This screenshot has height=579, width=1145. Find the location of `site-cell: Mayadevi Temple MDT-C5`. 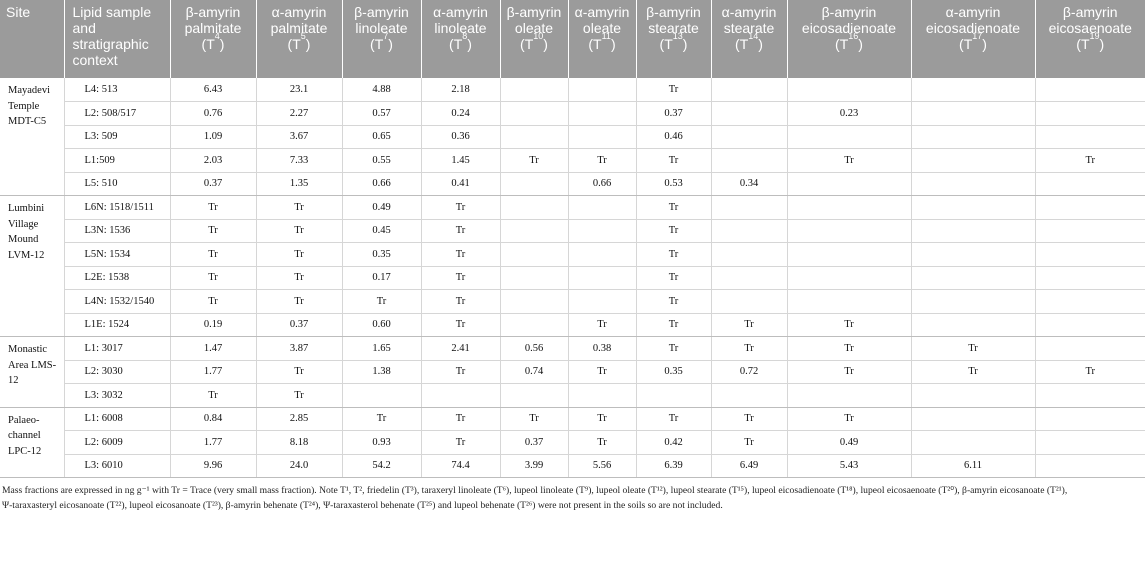

site-cell: Mayadevi Temple MDT-C5 is located at coordinates (32, 137).